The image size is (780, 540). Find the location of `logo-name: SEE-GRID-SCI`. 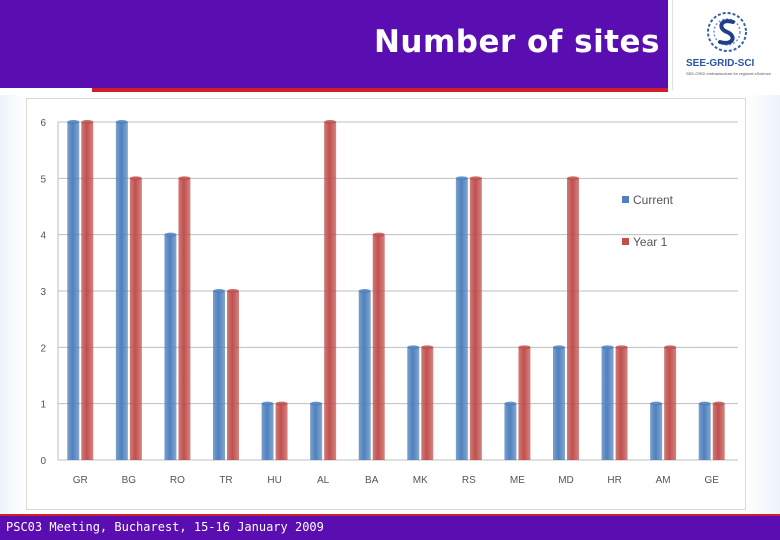

logo-name: SEE-GRID-SCI is located at coordinates (720, 63).